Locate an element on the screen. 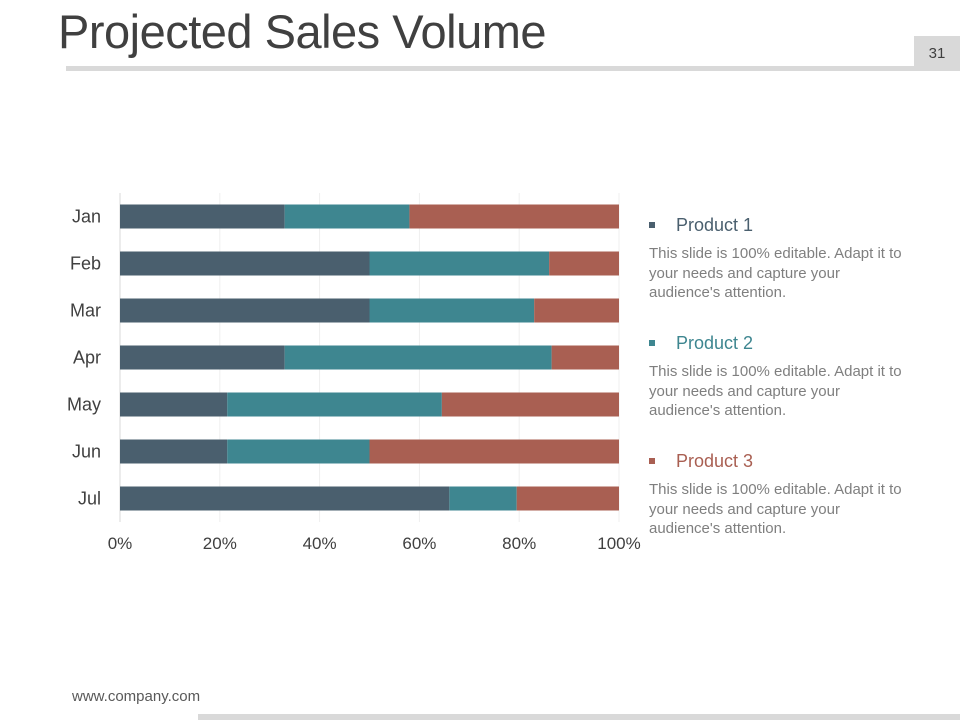 This screenshot has width=960, height=720. y-tick-label-may: May is located at coordinates (84, 405).